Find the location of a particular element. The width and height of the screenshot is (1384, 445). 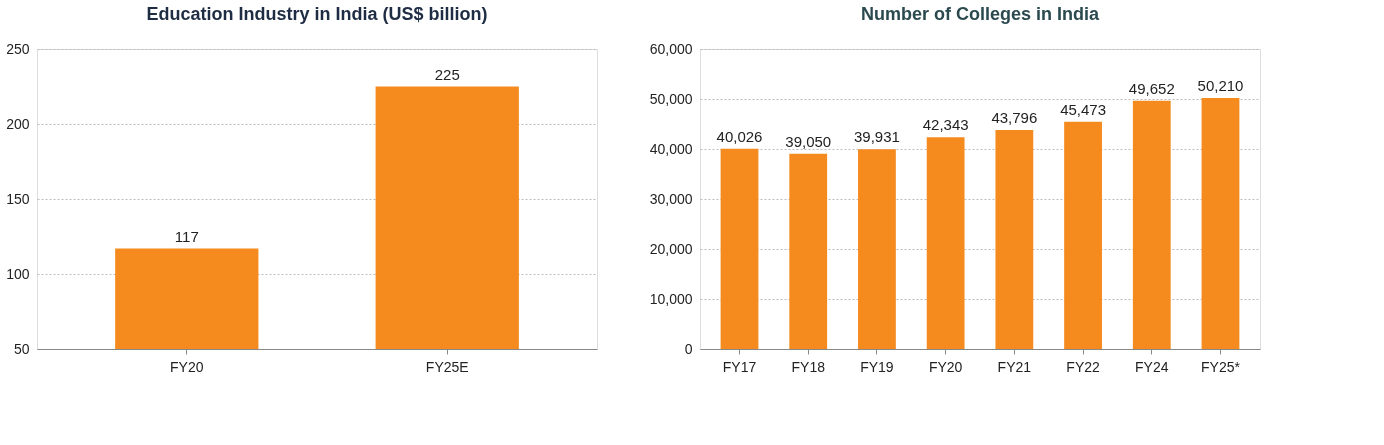

y-tick-label: 40,000 is located at coordinates (671, 148).